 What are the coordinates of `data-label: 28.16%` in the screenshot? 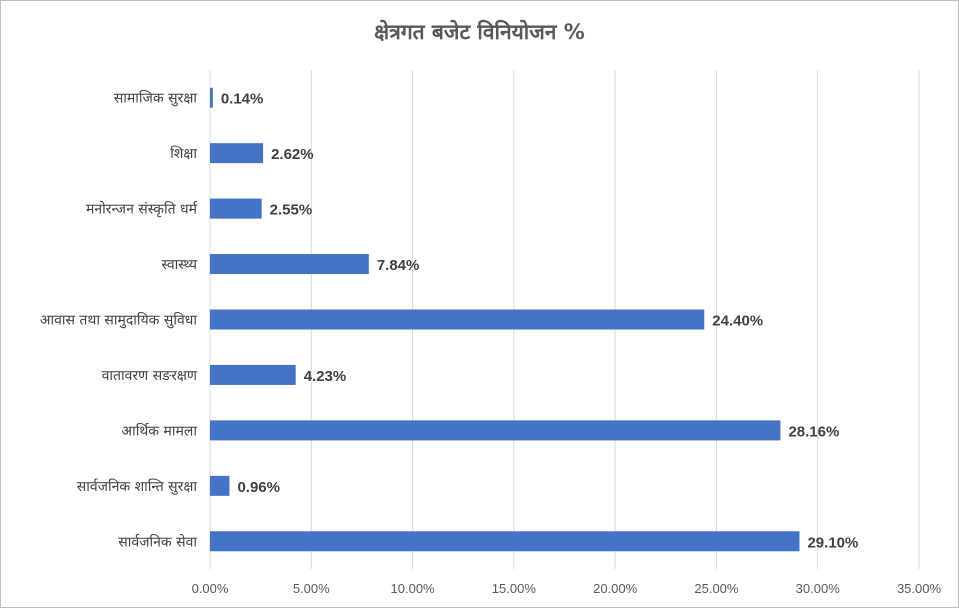 It's located at (813, 431).